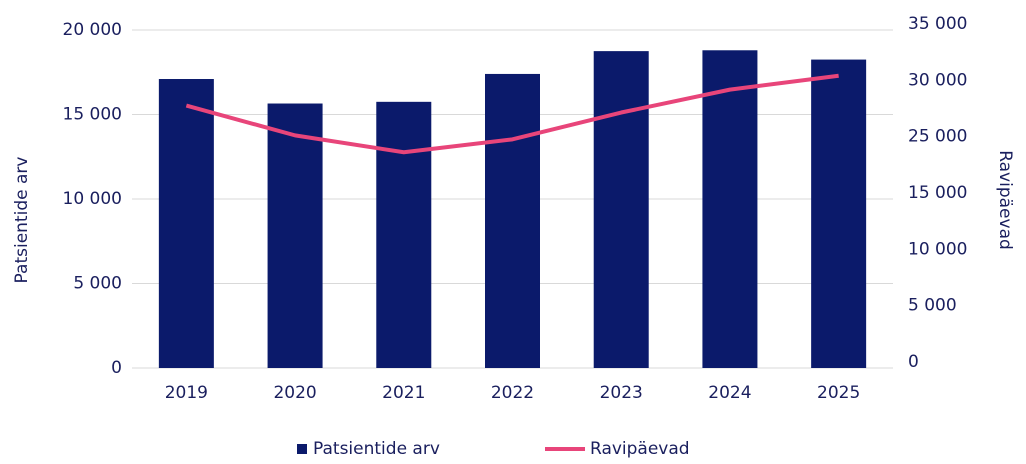 This screenshot has height=464, width=1026. Describe the element at coordinates (92, 30) in the screenshot. I see `y-tick-label: 20 000` at that location.